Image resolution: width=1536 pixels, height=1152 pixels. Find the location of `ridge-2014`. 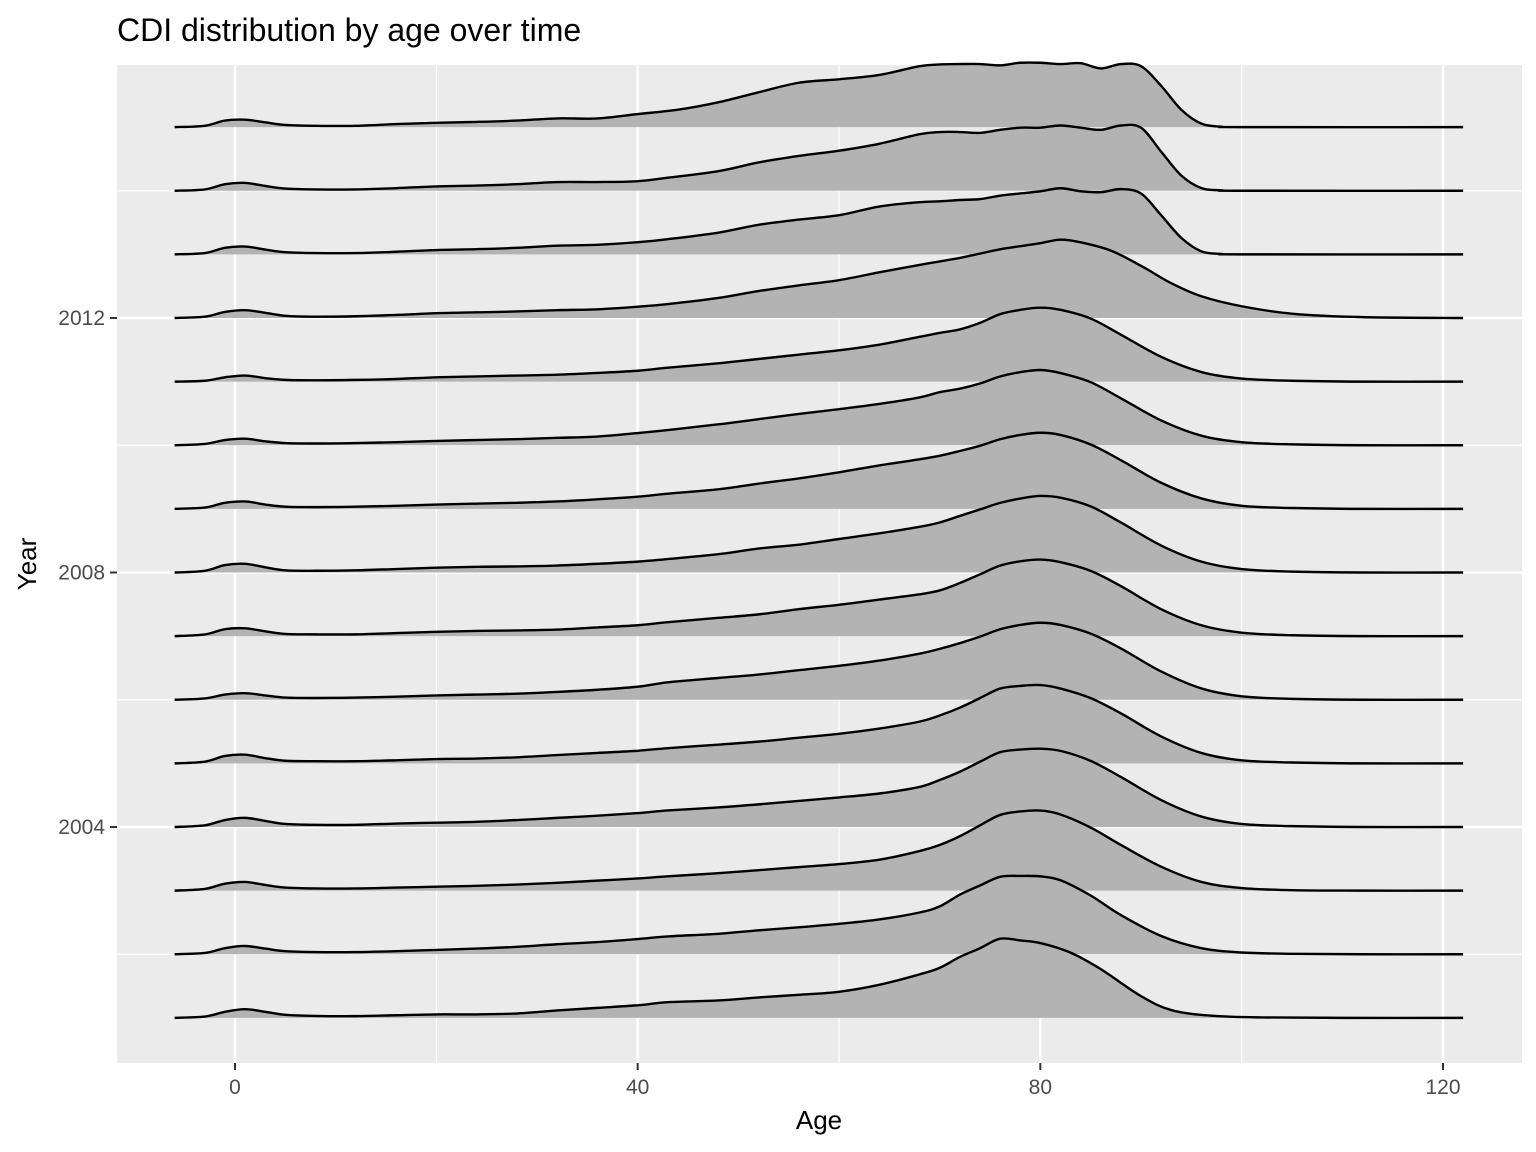

ridge-2014 is located at coordinates (819, 157).